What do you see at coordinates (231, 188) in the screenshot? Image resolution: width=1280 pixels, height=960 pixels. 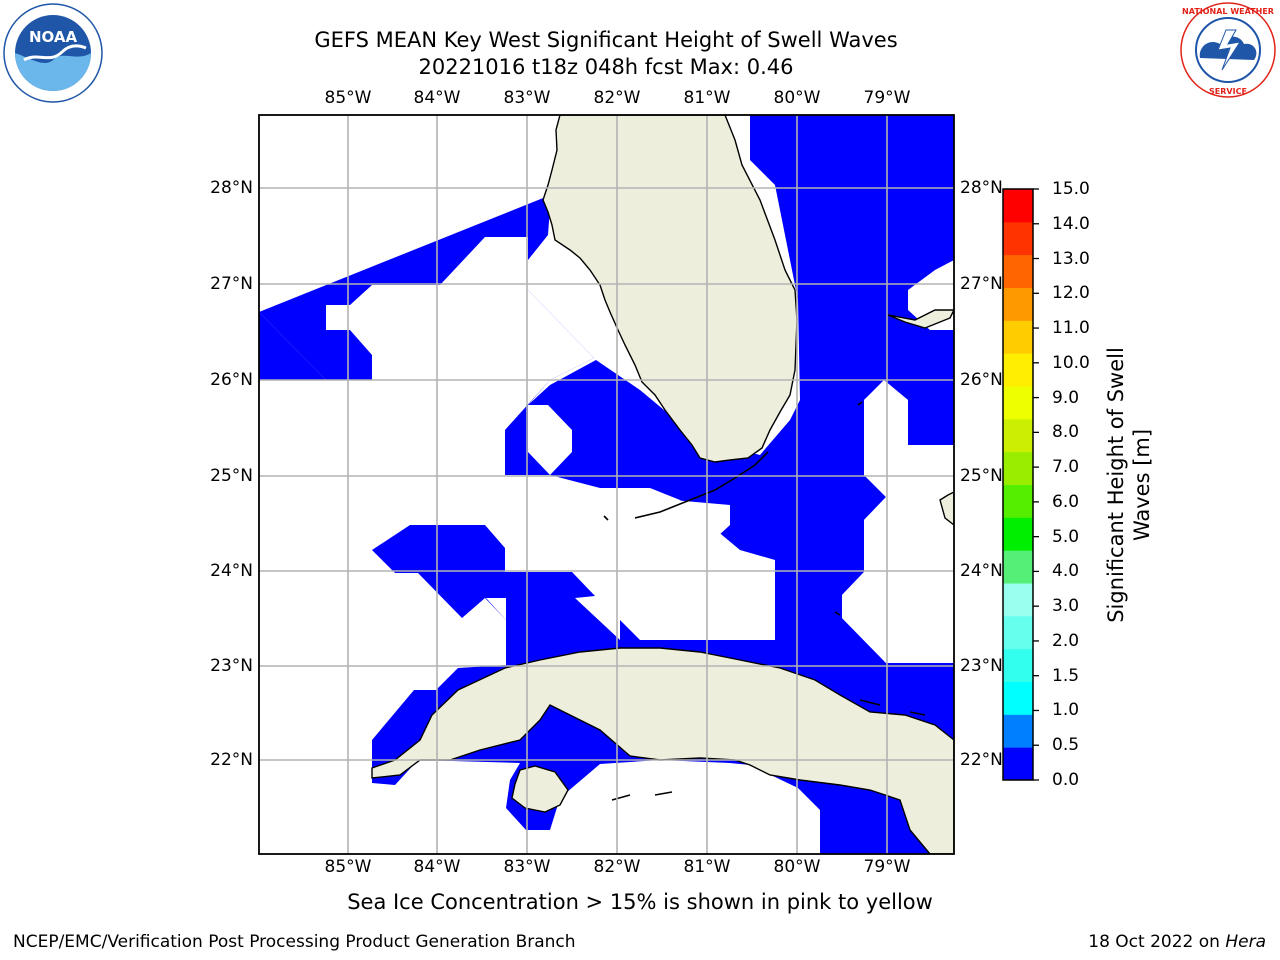 I see `latitude-label-left: 28°N` at bounding box center [231, 188].